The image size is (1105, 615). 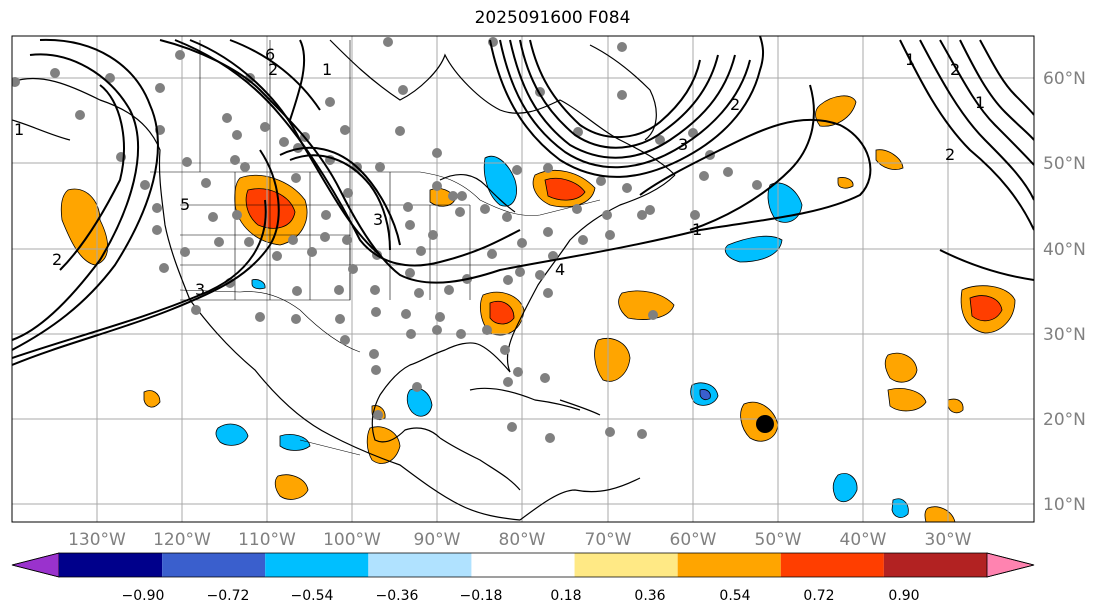 I want to click on colorbar-frame, so click(x=523, y=565).